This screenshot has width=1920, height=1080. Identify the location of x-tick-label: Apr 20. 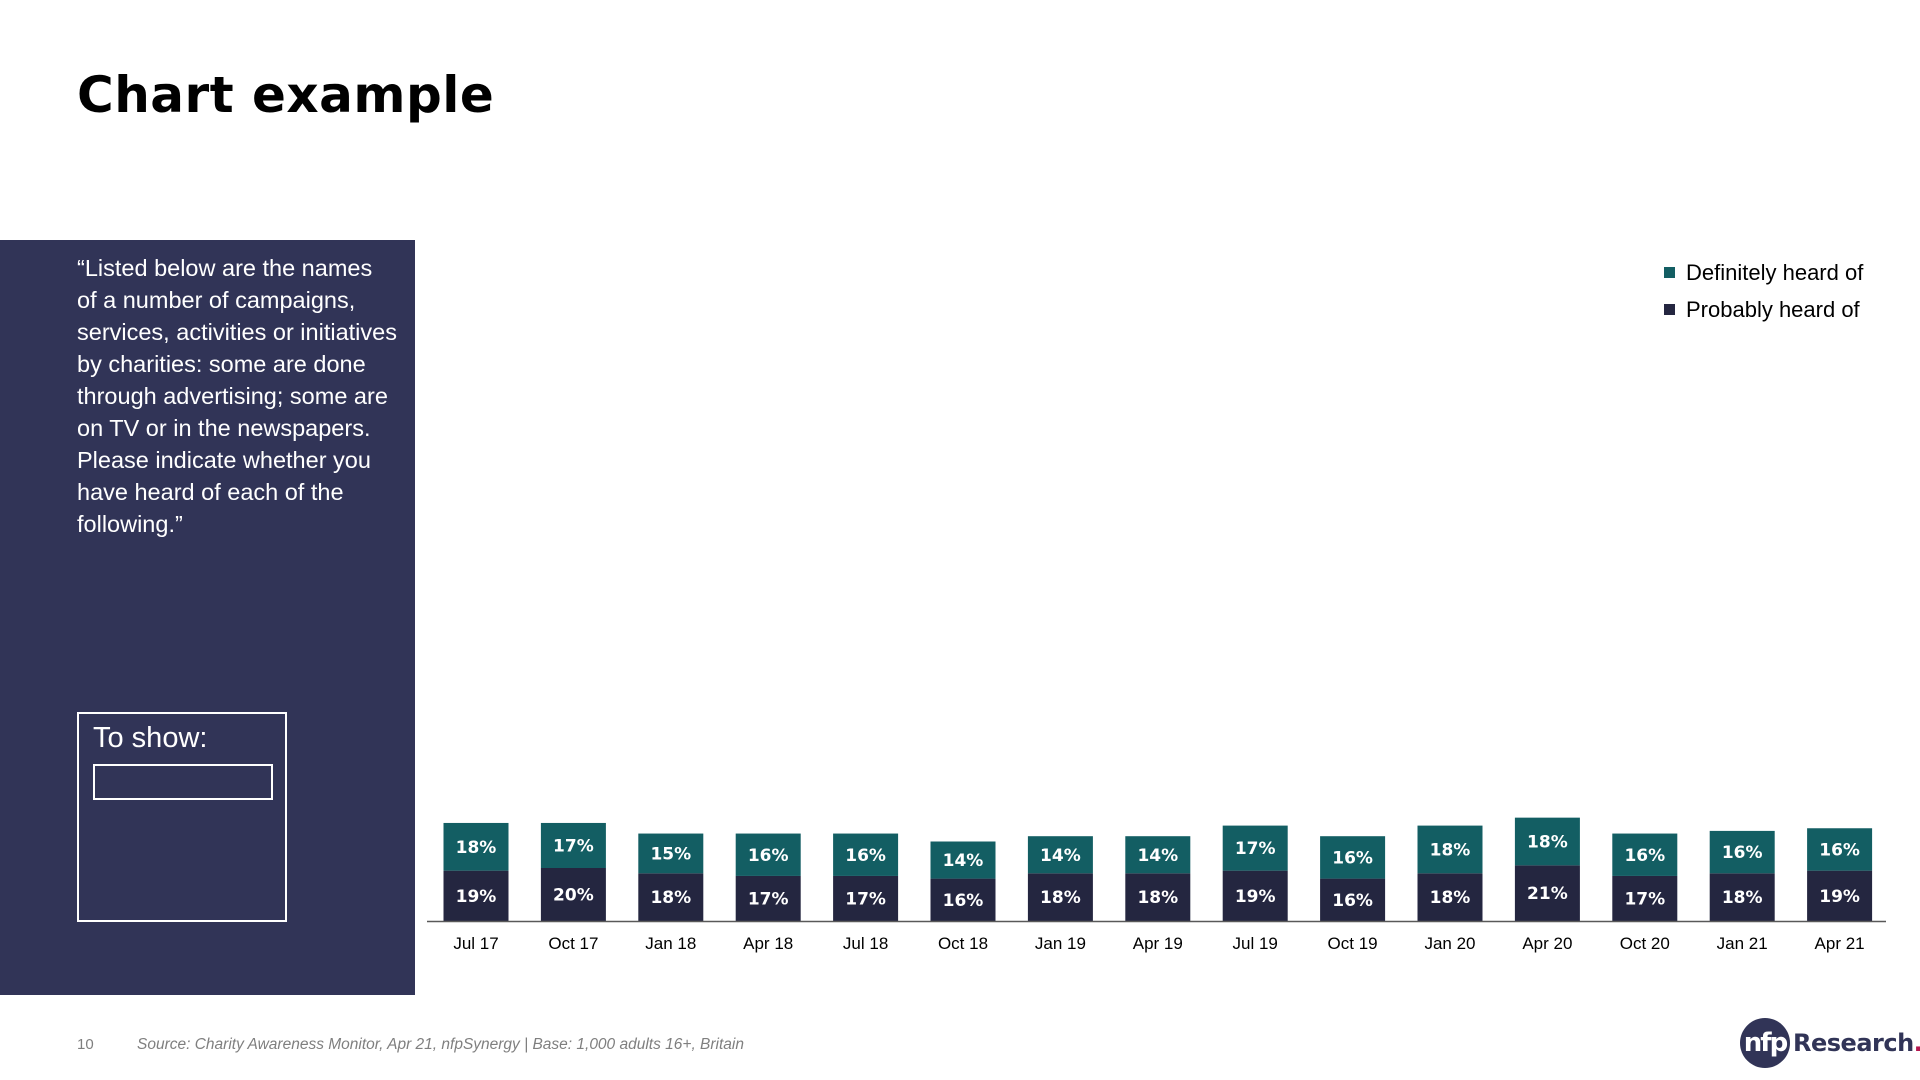
(1547, 943).